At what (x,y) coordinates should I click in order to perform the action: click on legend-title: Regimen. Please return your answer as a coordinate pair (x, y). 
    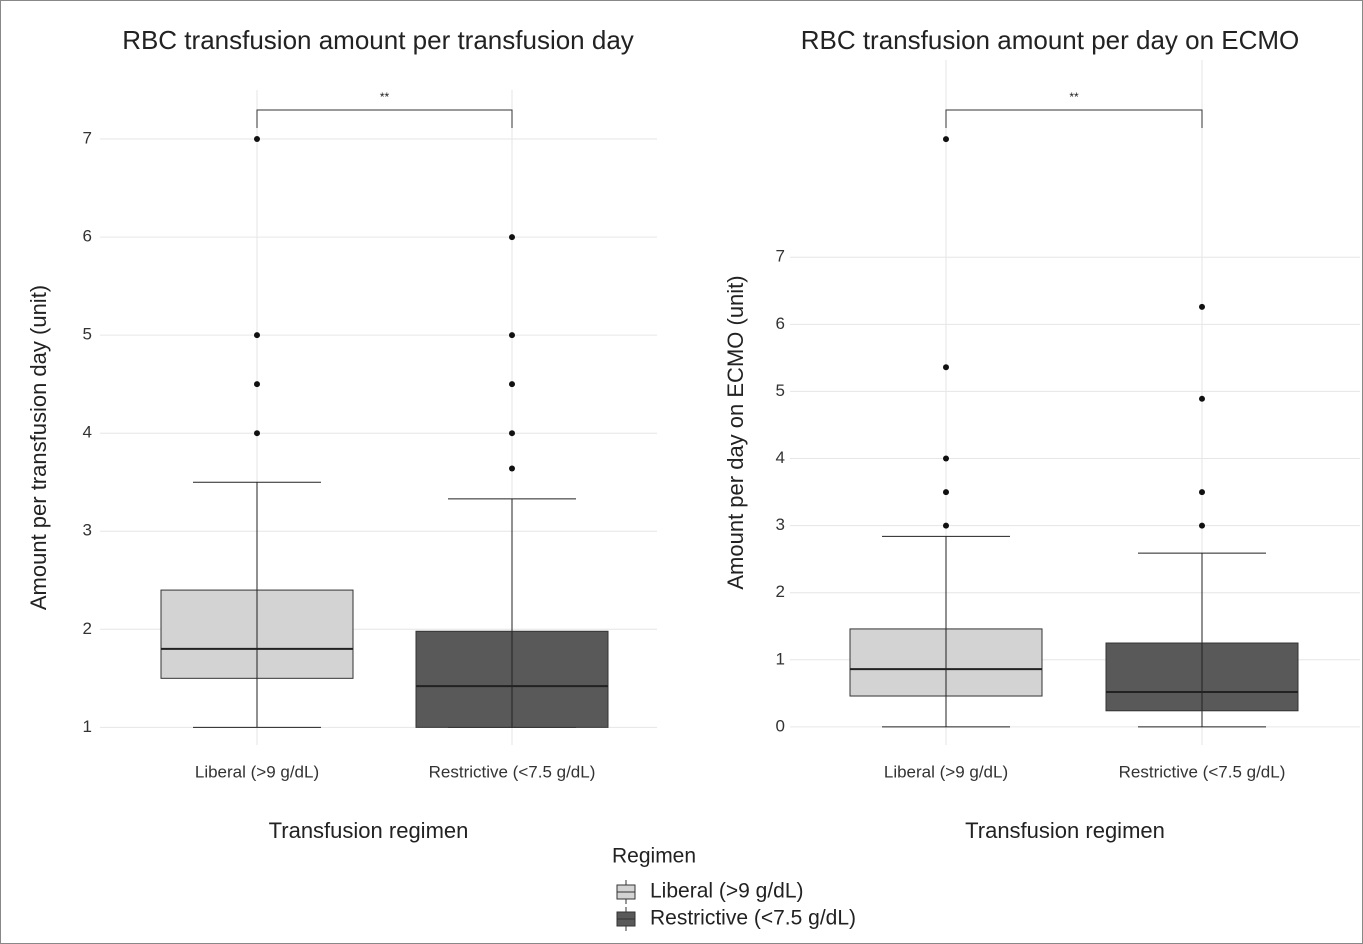
    Looking at the image, I should click on (654, 856).